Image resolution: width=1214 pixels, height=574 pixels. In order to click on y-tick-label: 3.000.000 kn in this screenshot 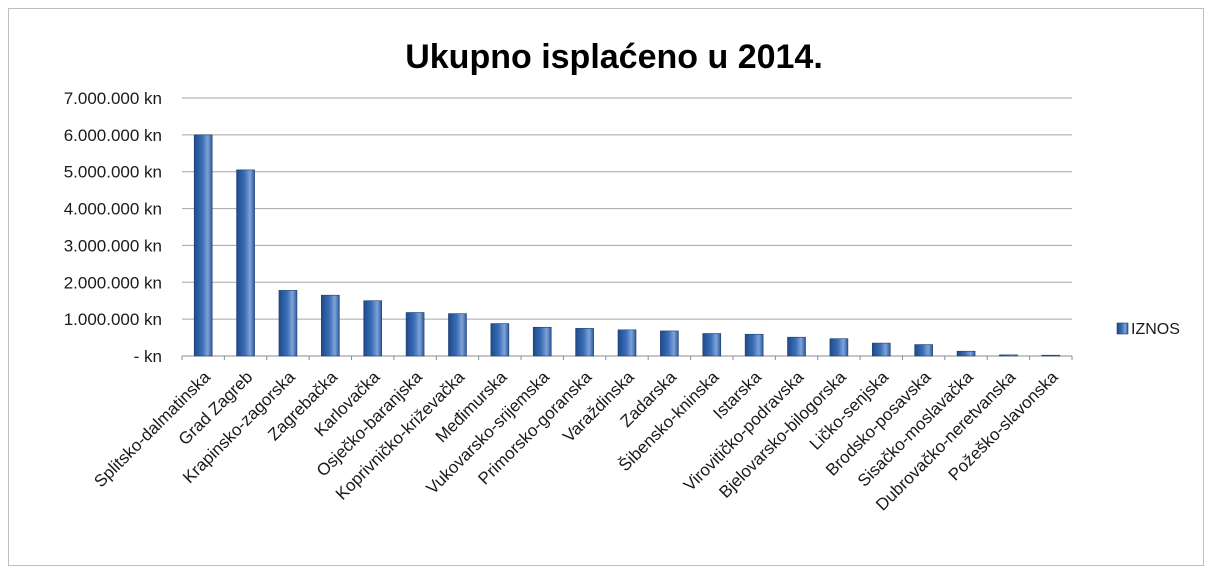, I will do `click(113, 245)`.